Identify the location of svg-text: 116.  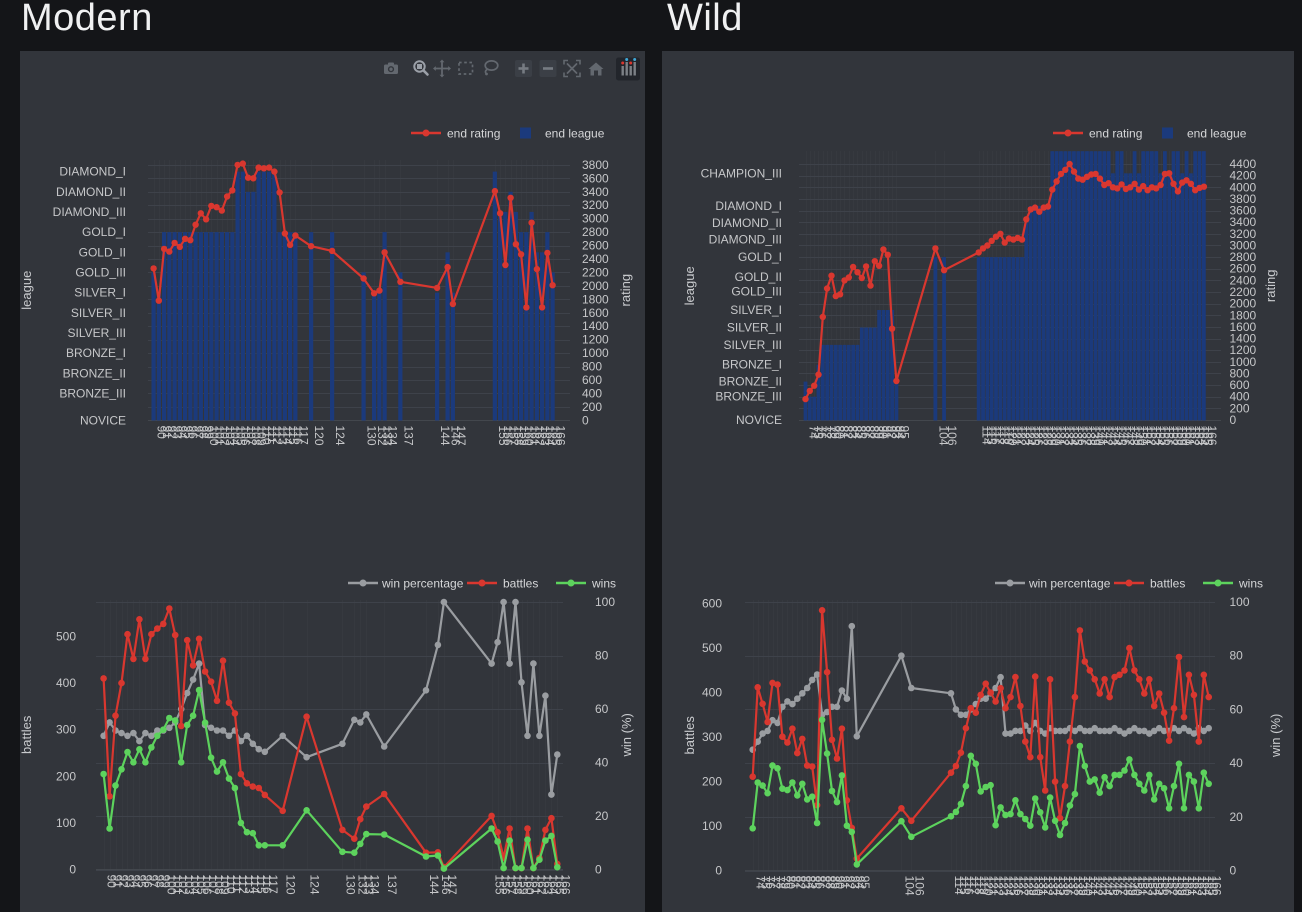
(969, 885).